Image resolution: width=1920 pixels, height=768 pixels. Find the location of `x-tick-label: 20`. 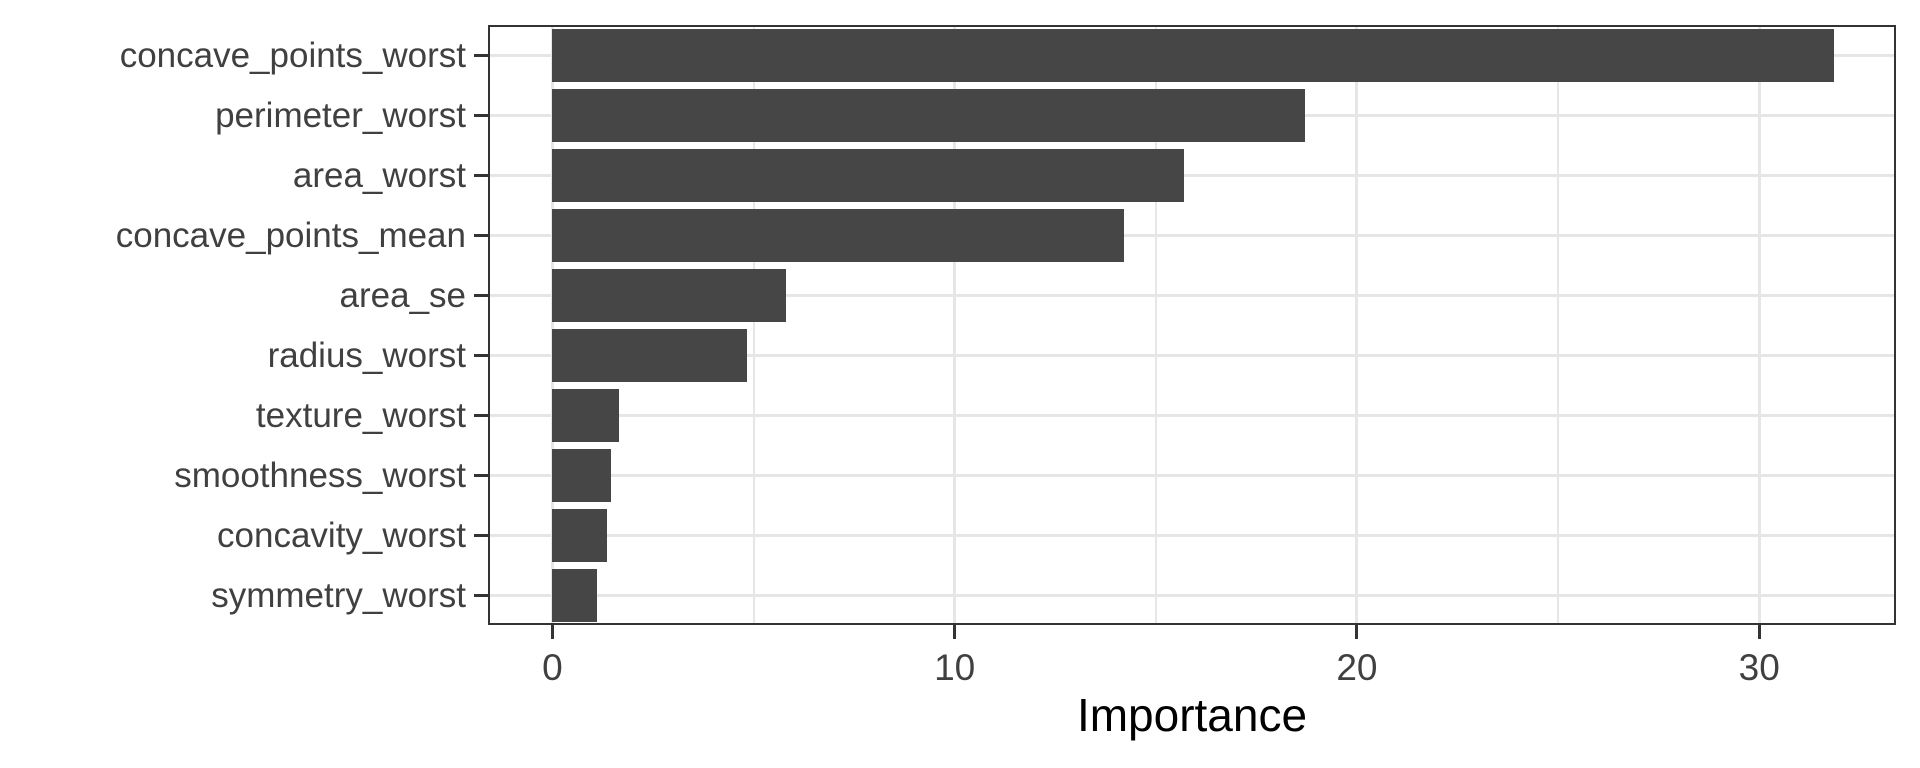

x-tick-label: 20 is located at coordinates (1357, 667).